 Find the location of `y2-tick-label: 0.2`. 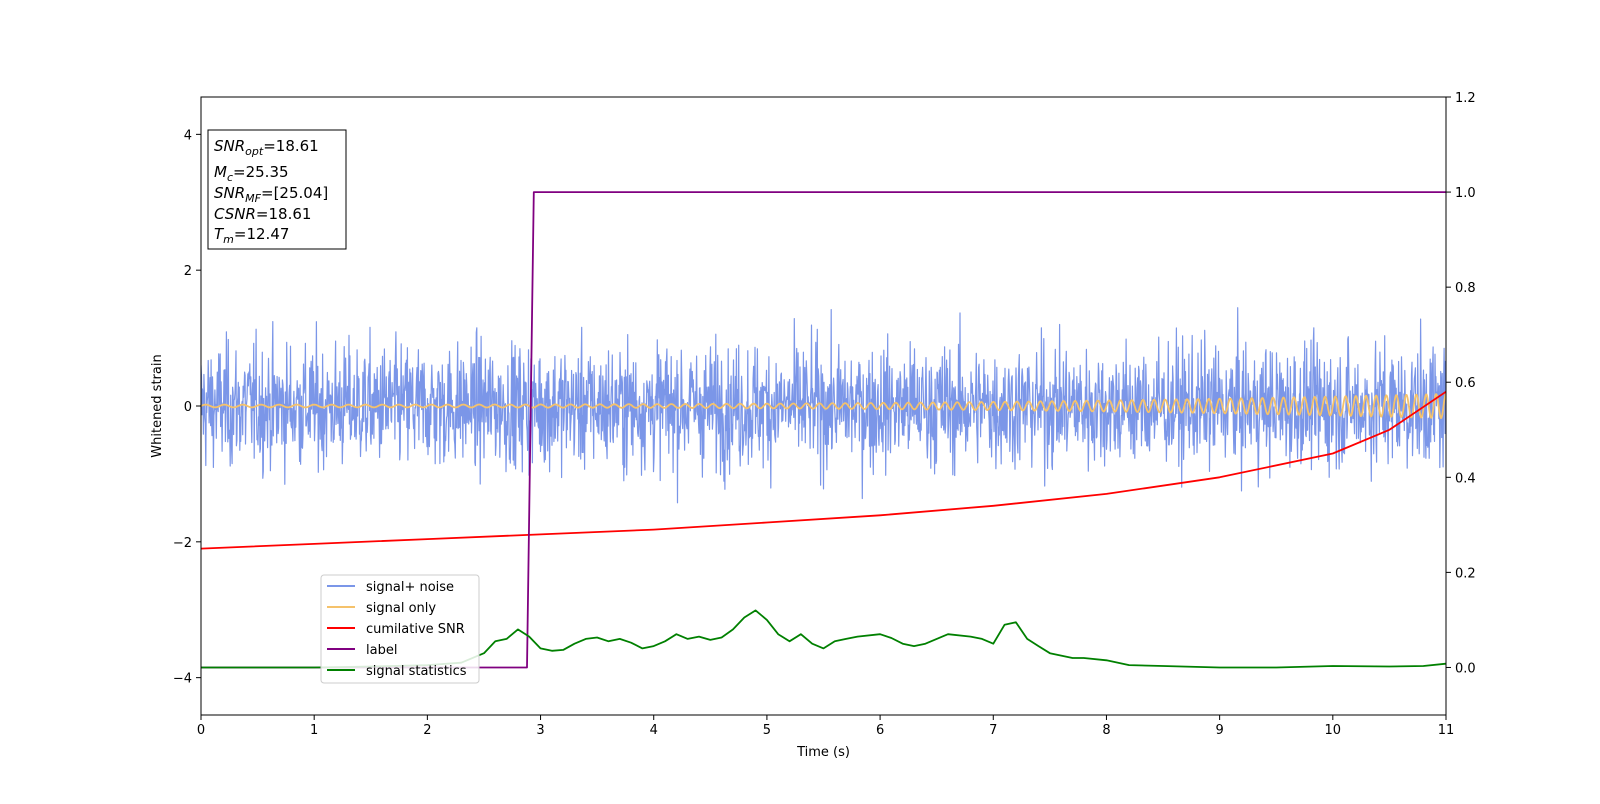

y2-tick-label: 0.2 is located at coordinates (1465, 573).